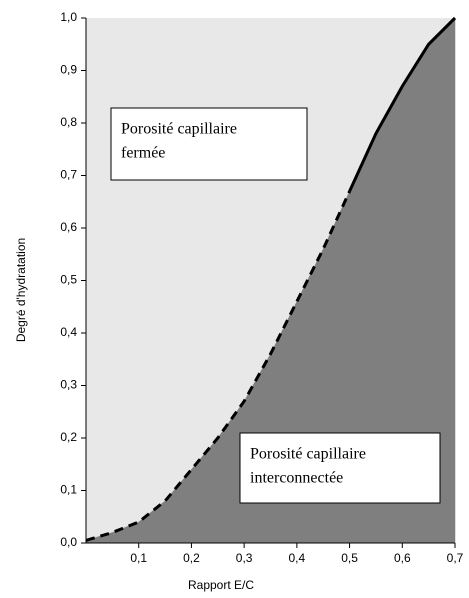 This screenshot has width=469, height=598. I want to click on x-tick-label: 0,2, so click(191, 558).